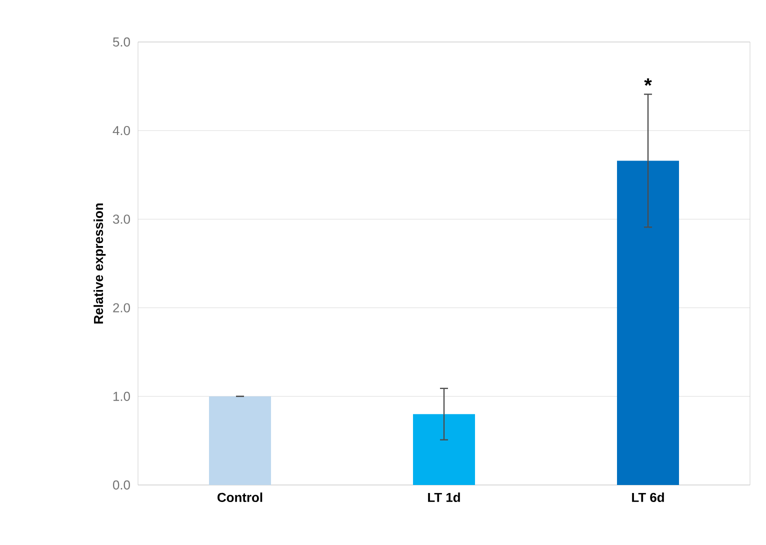 The height and width of the screenshot is (545, 766). Describe the element at coordinates (121, 307) in the screenshot. I see `y-tick-label: 2.0` at that location.